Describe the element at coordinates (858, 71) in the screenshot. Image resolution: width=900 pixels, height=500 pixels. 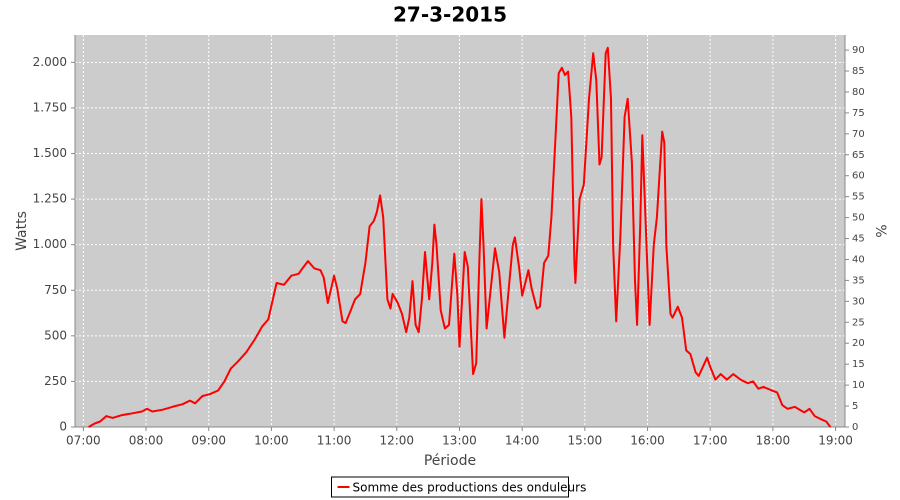
I see `y2-tick-label: 85` at that location.